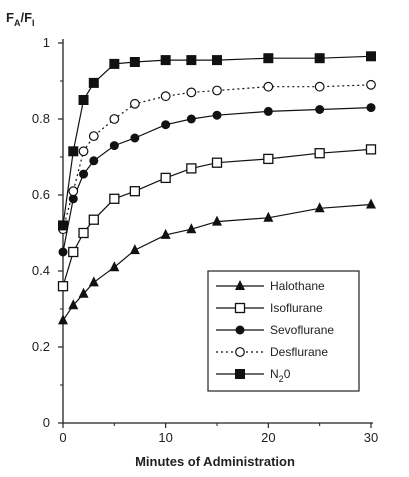 The image size is (409, 477). What do you see at coordinates (165, 437) in the screenshot?
I see `x-tick-label: 10` at bounding box center [165, 437].